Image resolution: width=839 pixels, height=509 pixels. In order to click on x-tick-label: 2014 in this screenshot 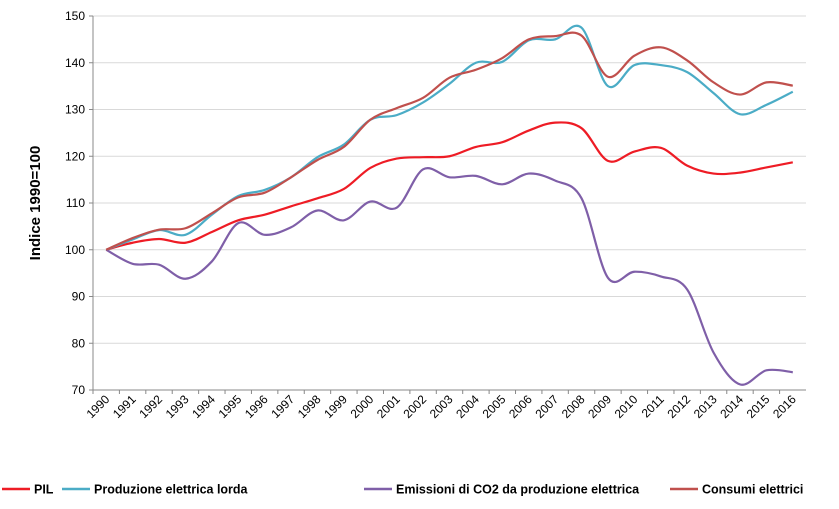, I will do `click(731, 406)`.